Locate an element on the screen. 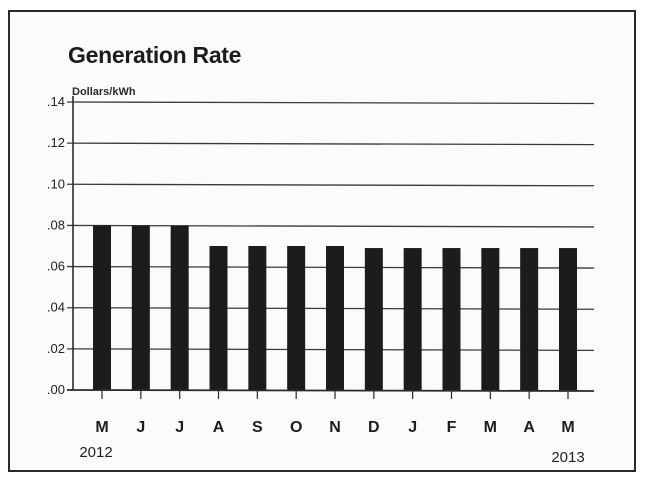 Image resolution: width=648 pixels, height=481 pixels. year-label-start: 2012 is located at coordinates (95, 452).